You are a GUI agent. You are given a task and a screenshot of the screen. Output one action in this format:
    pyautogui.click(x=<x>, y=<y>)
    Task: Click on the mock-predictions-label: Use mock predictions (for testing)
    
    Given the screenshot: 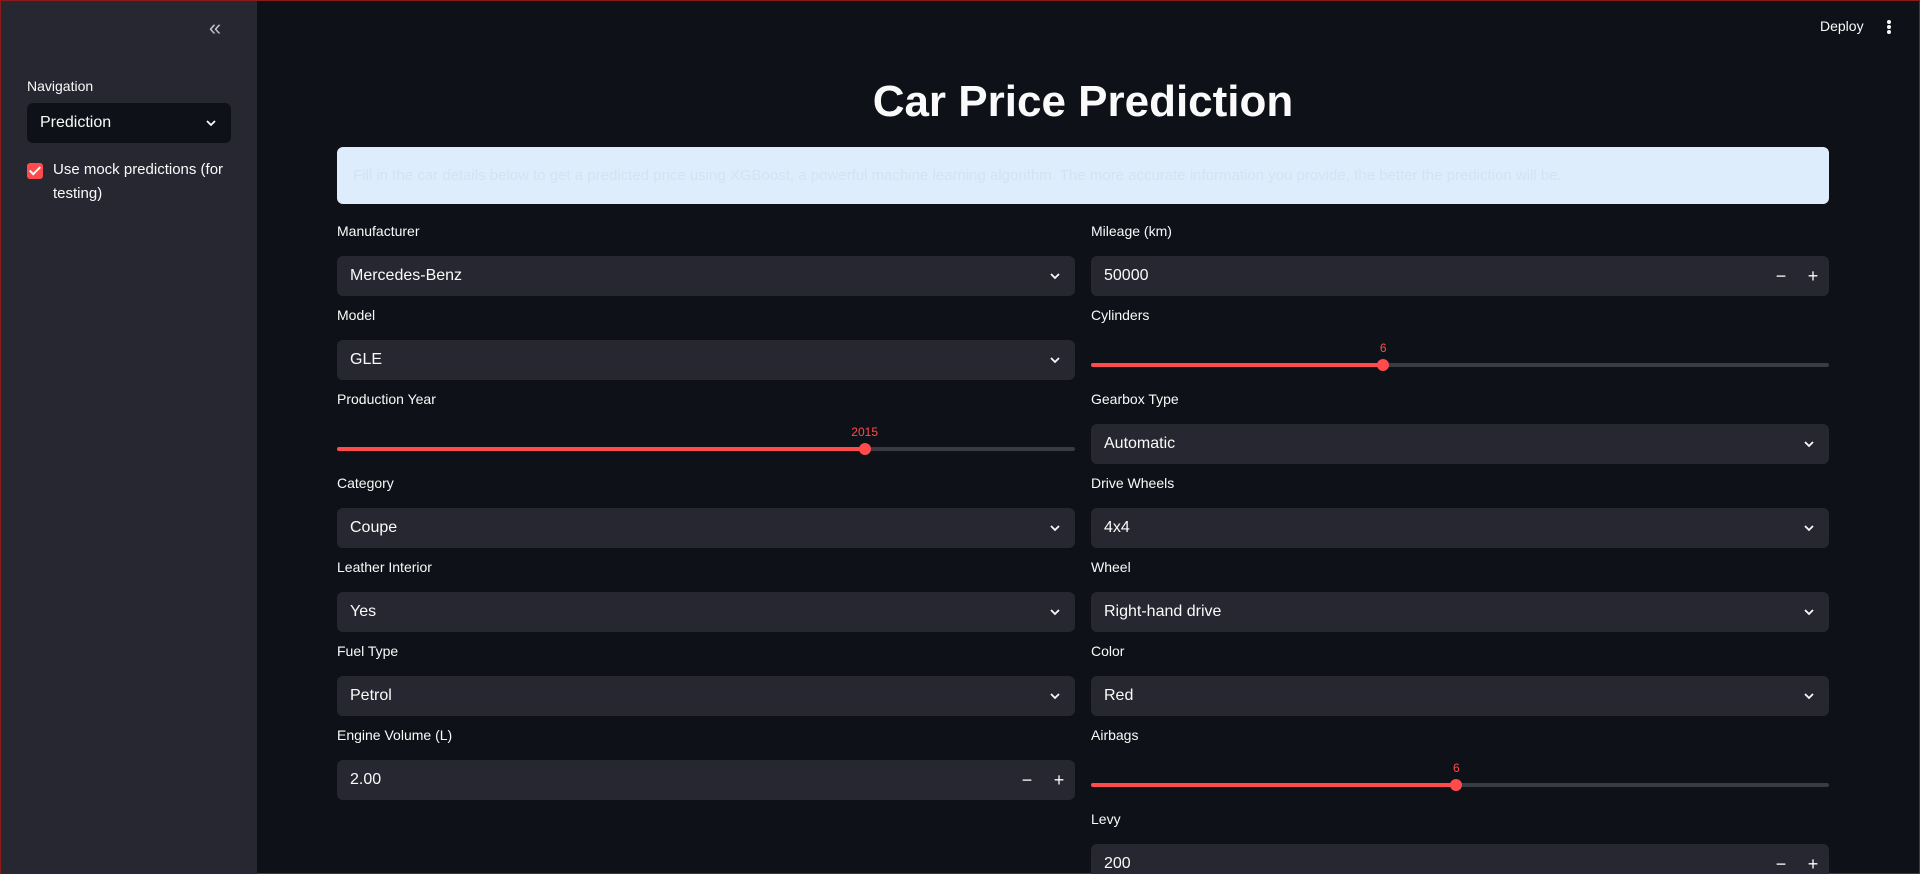 What is the action you would take?
    pyautogui.click(x=138, y=181)
    